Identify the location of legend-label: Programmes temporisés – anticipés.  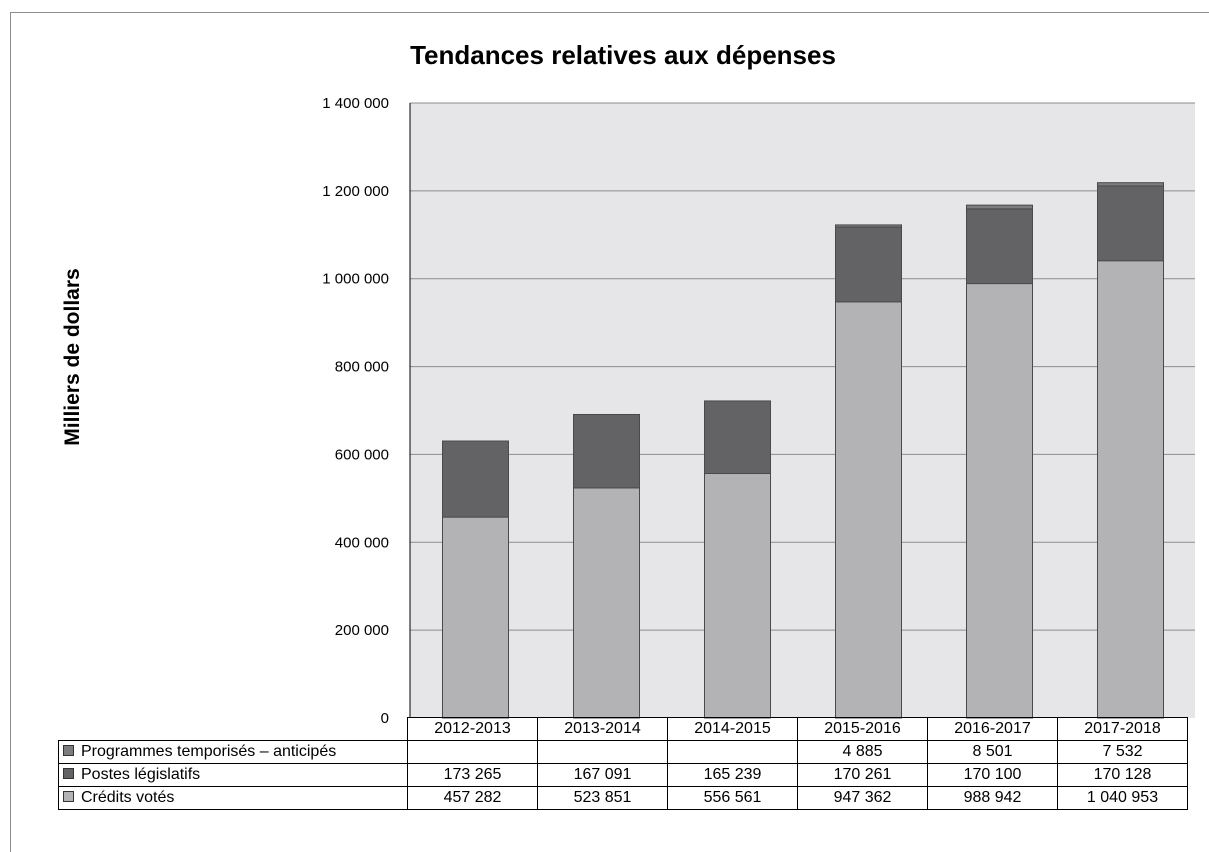
(209, 751).